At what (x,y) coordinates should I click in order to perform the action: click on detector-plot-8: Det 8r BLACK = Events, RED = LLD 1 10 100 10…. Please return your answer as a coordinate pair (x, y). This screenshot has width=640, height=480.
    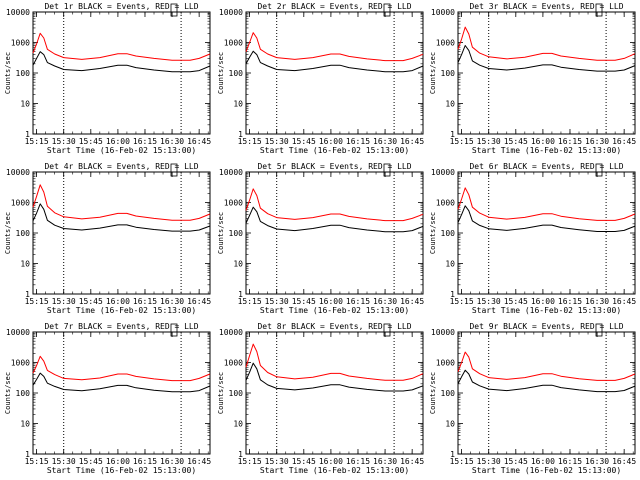
    Looking at the image, I should click on (320, 398).